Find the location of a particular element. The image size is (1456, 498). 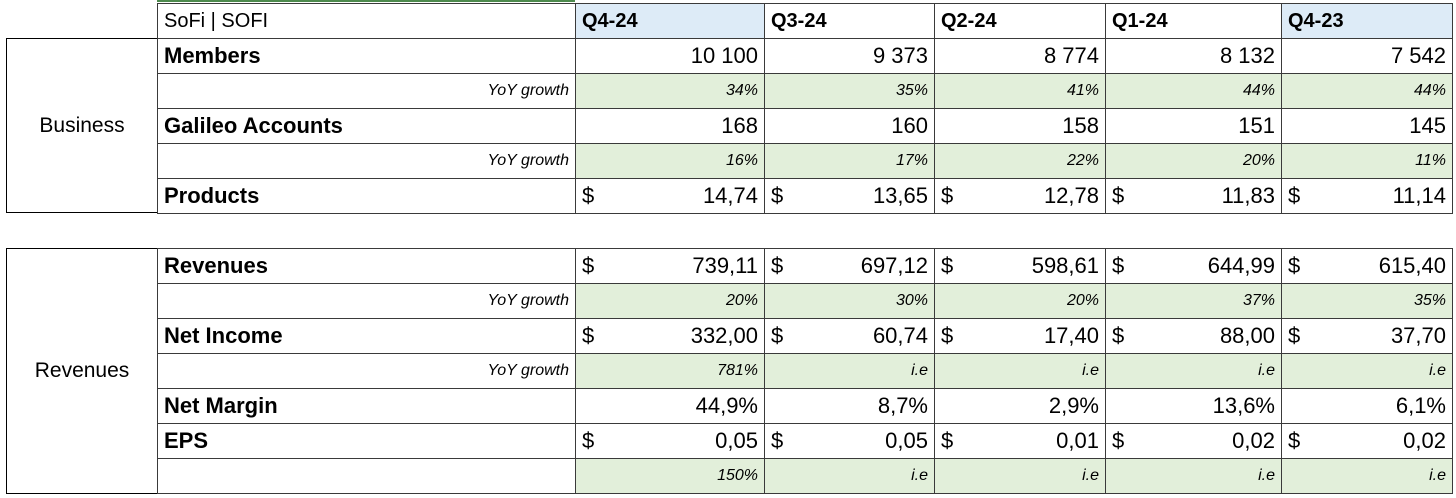

number-value-cell: 10 100 is located at coordinates (670, 56).